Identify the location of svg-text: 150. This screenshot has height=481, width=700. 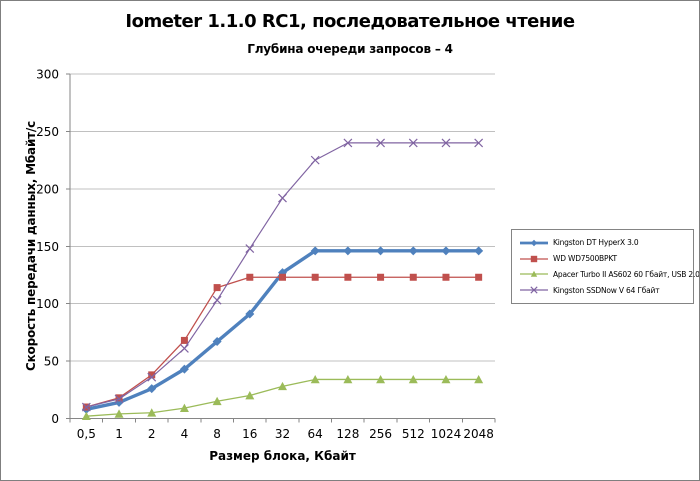
(47, 247).